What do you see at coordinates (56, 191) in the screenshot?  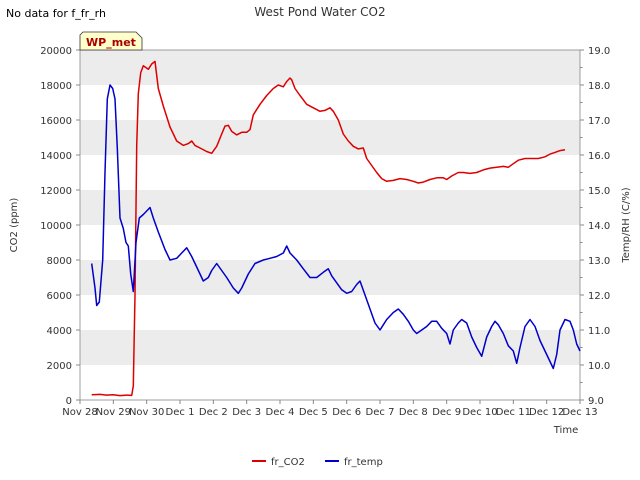 I see `y-tick-label: 12000` at bounding box center [56, 191].